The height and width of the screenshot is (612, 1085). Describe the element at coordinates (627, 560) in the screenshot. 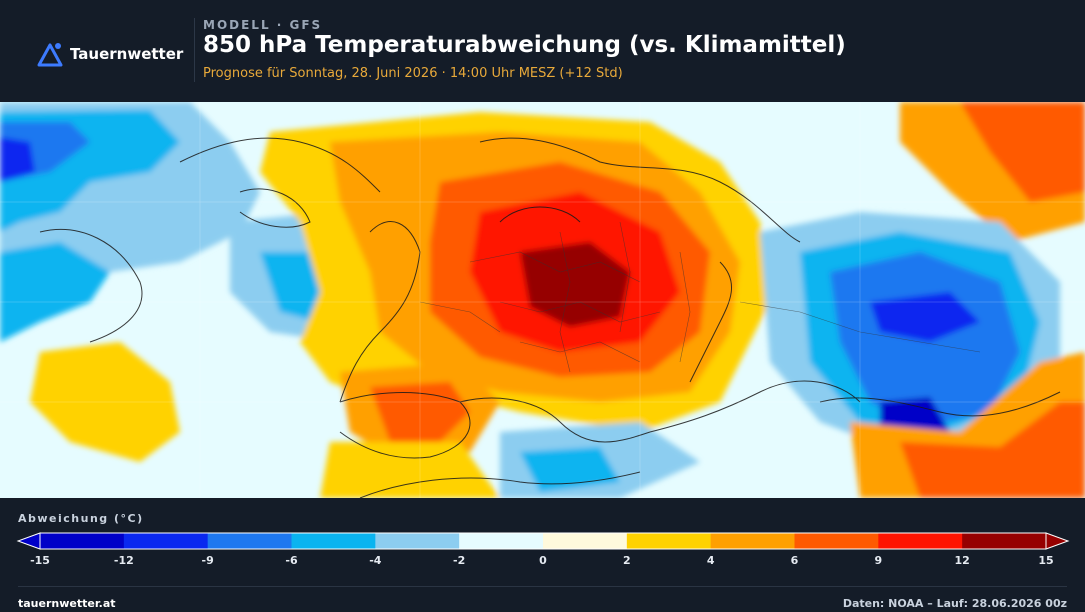

I see `colorbar-tick-label: 2` at that location.